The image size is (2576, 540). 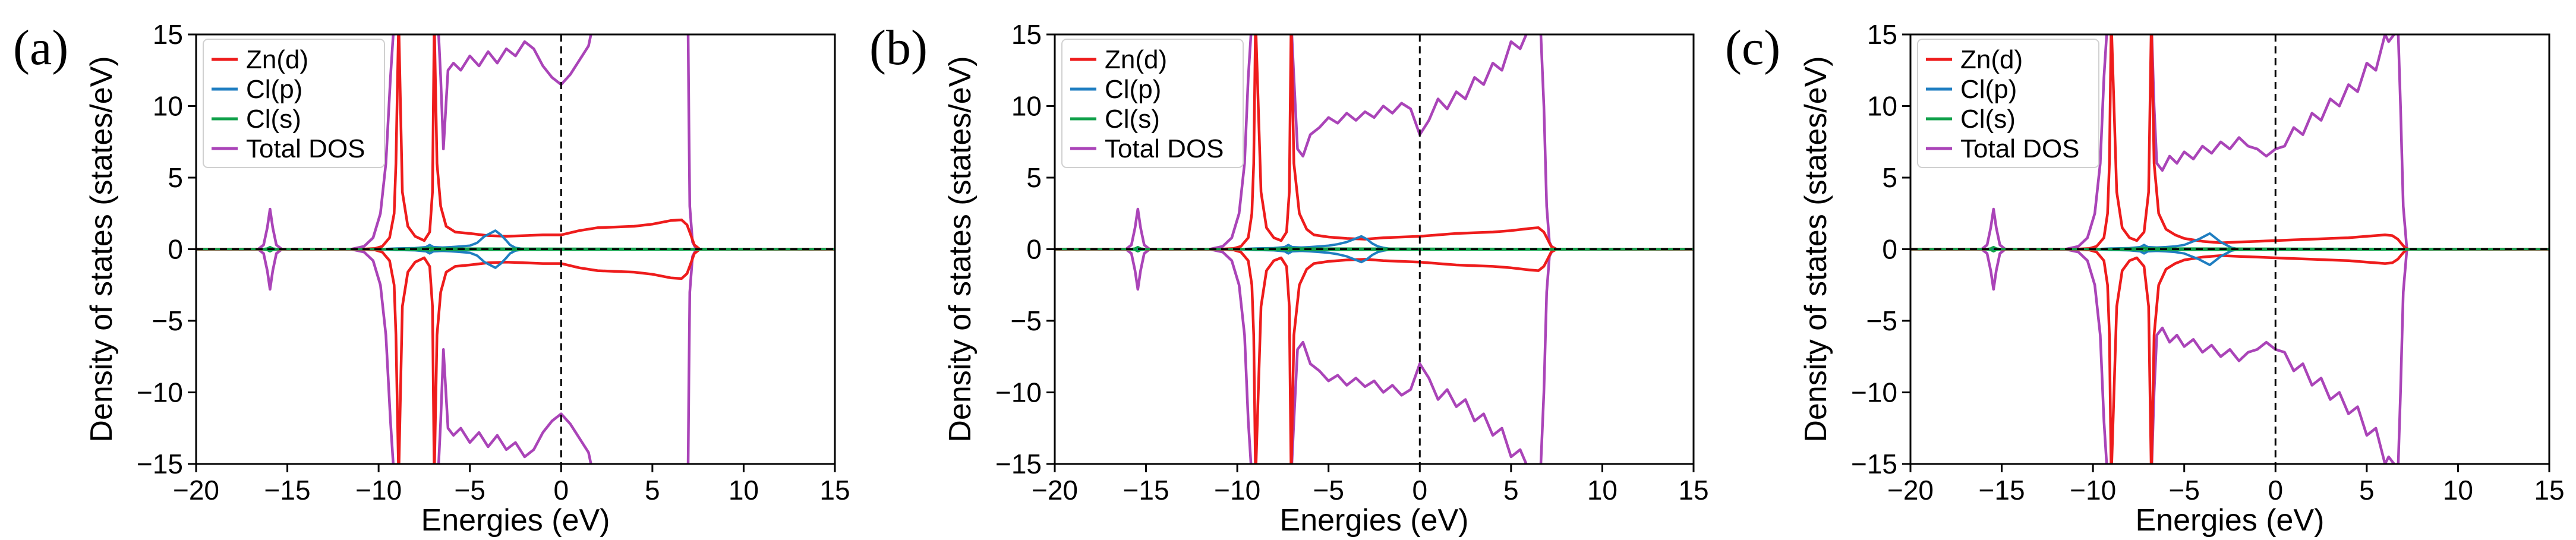 What do you see at coordinates (515, 258) in the screenshot?
I see `series-line-1-down` at bounding box center [515, 258].